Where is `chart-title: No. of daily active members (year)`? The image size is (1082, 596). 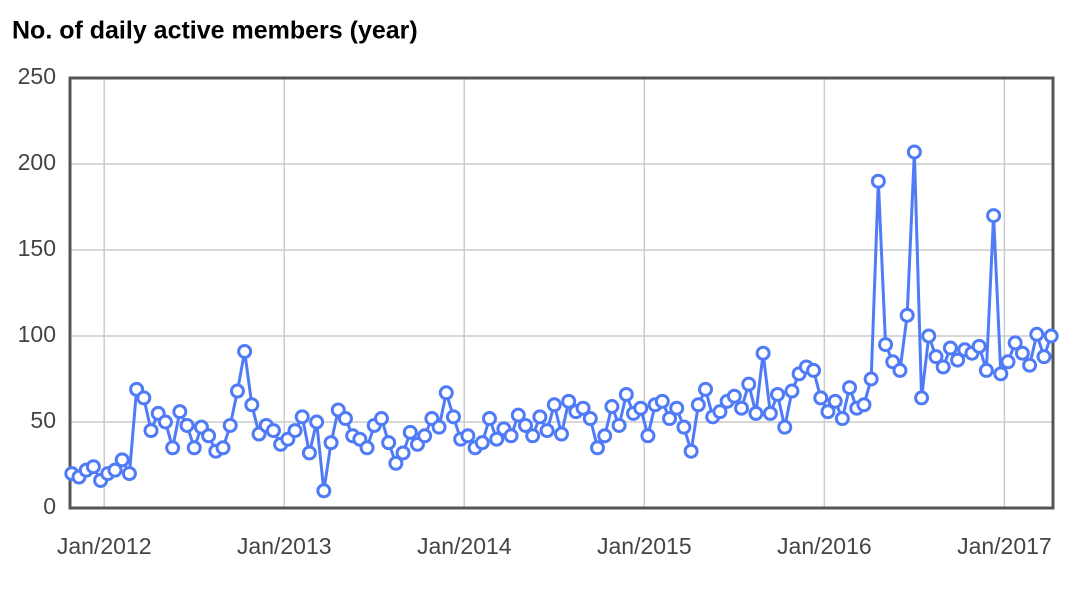 chart-title: No. of daily active members (year) is located at coordinates (215, 31).